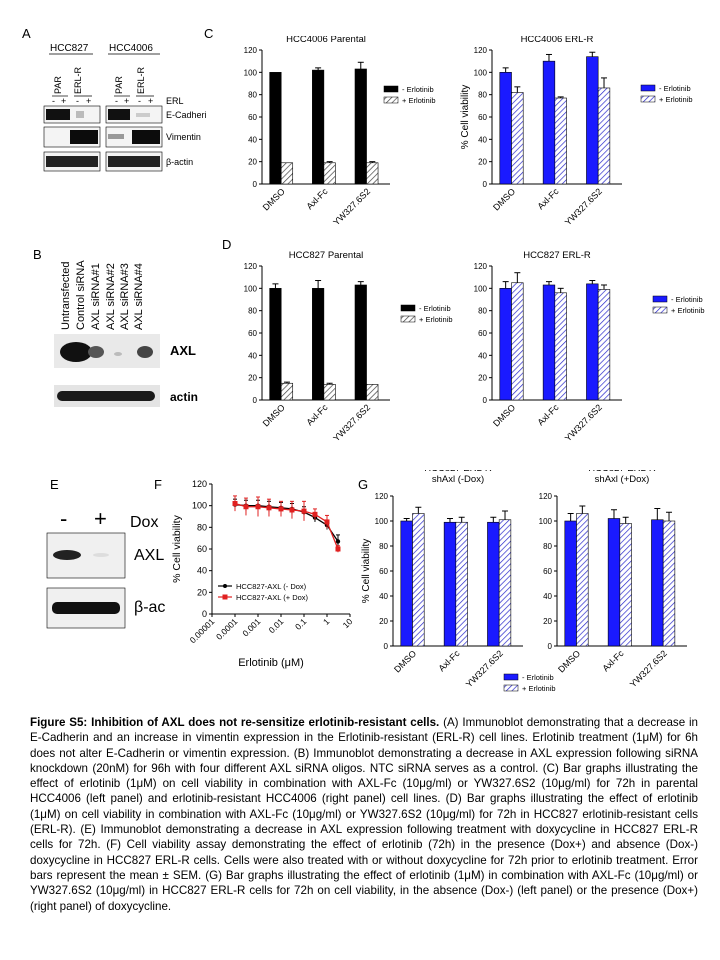 The image size is (720, 960). I want to click on x-tick-label: 1, so click(326, 621).